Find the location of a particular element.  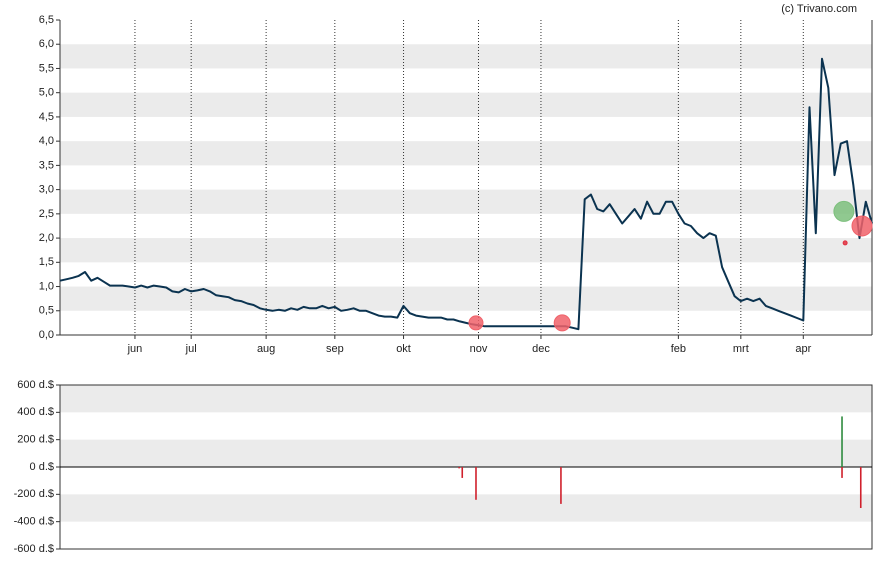

source-note: (c) Trivano.com is located at coordinates (819, 9).